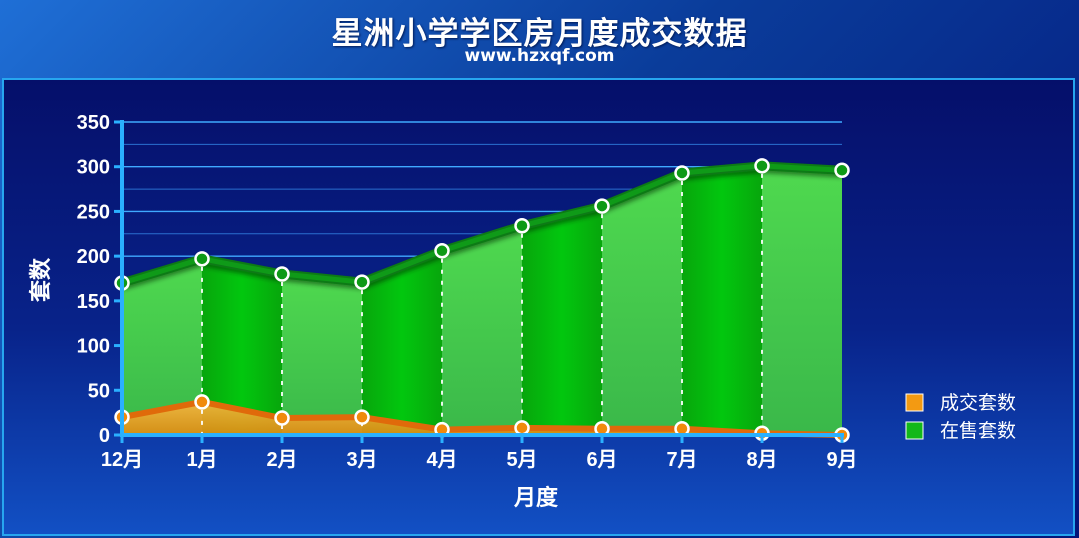  I want to click on y-tick-label: 200, so click(93, 257).